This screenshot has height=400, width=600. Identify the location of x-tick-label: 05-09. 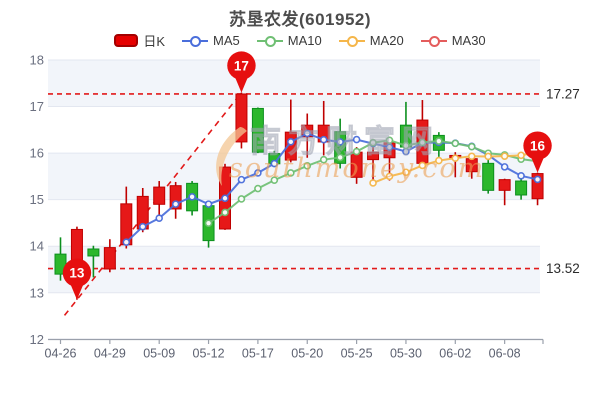
(159, 354).